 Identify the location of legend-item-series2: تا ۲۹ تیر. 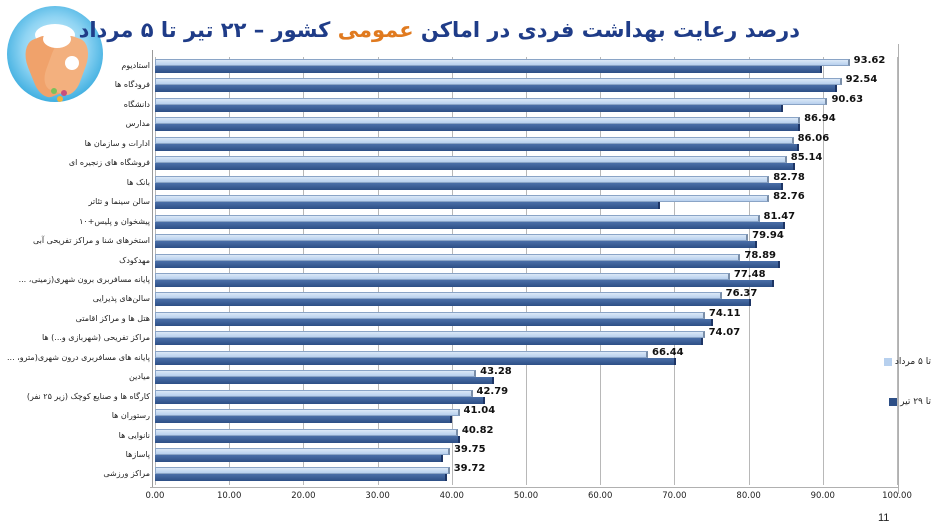
(893, 402).